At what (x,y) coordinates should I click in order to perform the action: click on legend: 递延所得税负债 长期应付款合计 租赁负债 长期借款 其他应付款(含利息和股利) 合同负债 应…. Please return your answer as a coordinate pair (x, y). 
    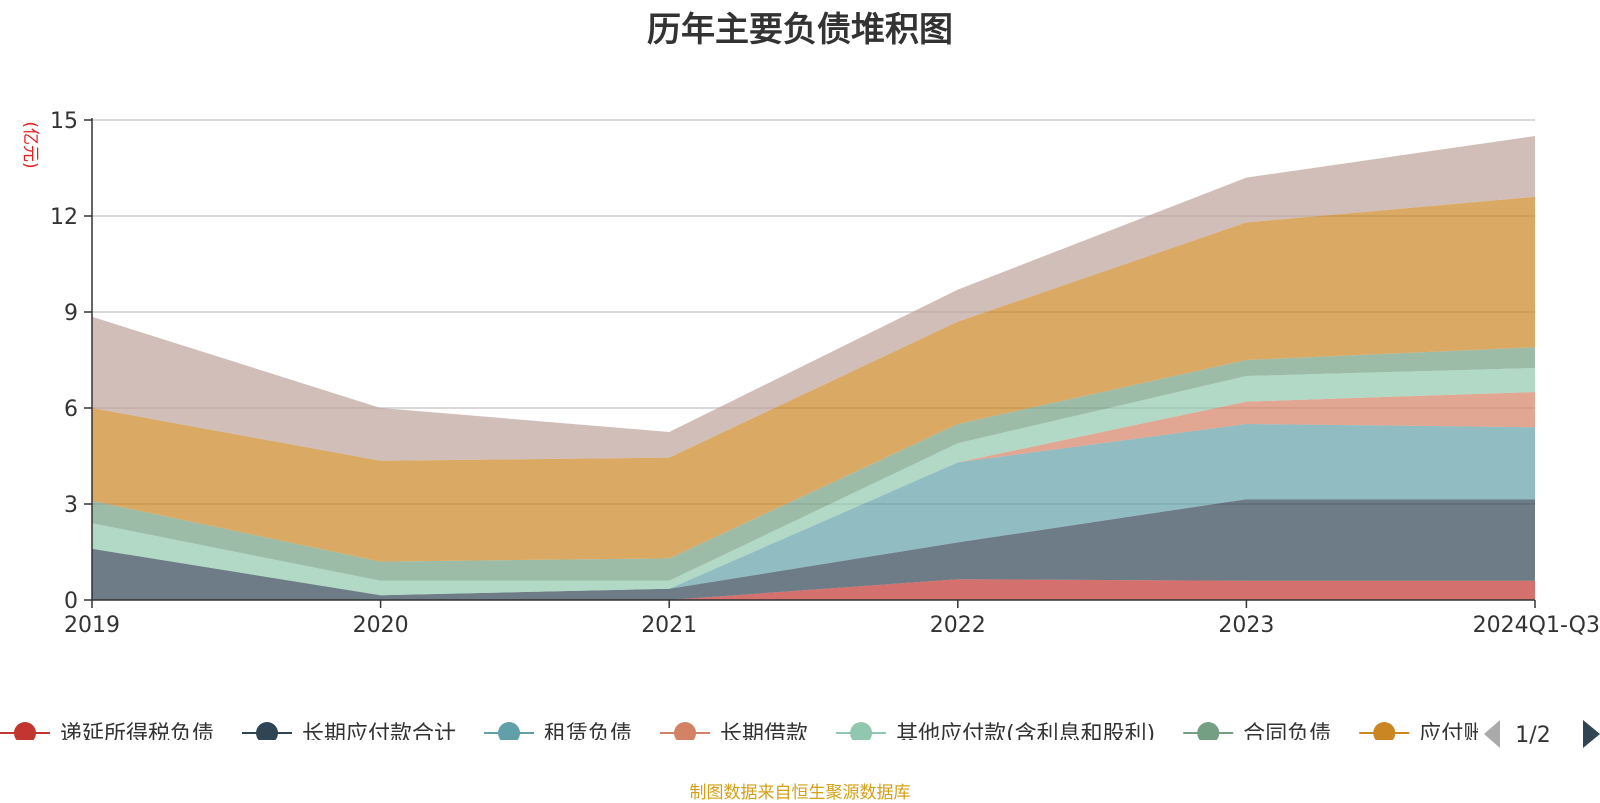
    Looking at the image, I should click on (800, 734).